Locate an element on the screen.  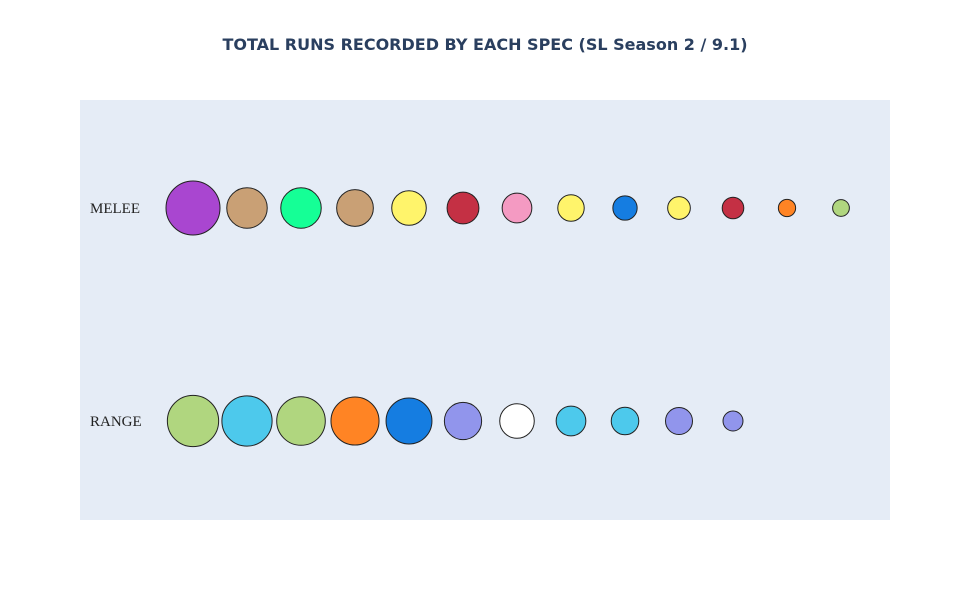
row-label-melee: MELEE is located at coordinates (115, 209).